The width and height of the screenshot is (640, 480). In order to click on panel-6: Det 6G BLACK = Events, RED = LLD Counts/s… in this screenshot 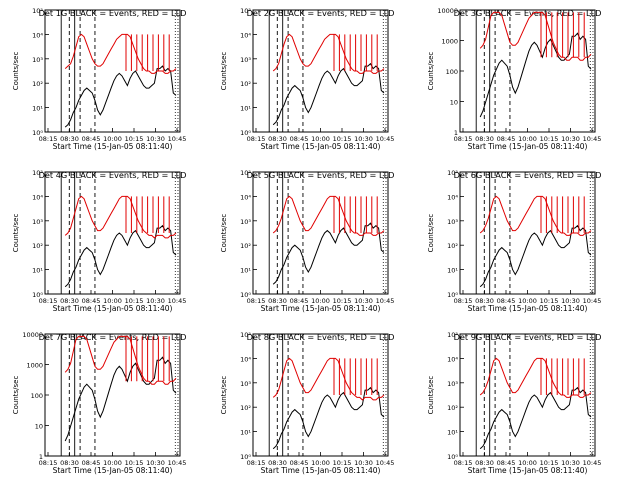, I will do `click(514, 241)`.